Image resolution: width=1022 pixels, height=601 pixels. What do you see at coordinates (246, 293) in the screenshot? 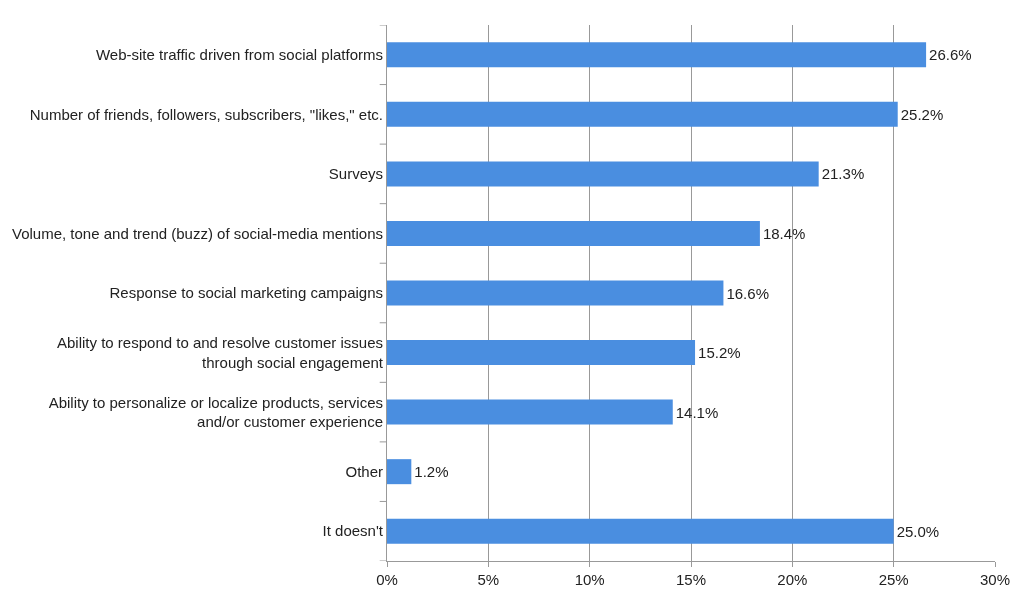
I see `y-tick-label: Response to social marketing campaigns` at bounding box center [246, 293].